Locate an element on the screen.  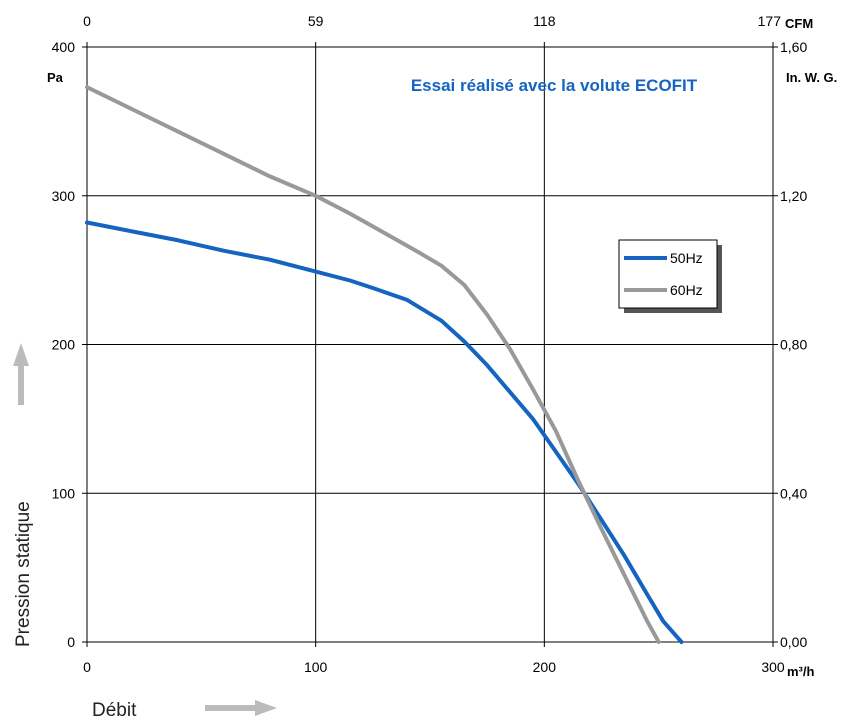
x-top-tick-label: 59 is located at coordinates (316, 21).